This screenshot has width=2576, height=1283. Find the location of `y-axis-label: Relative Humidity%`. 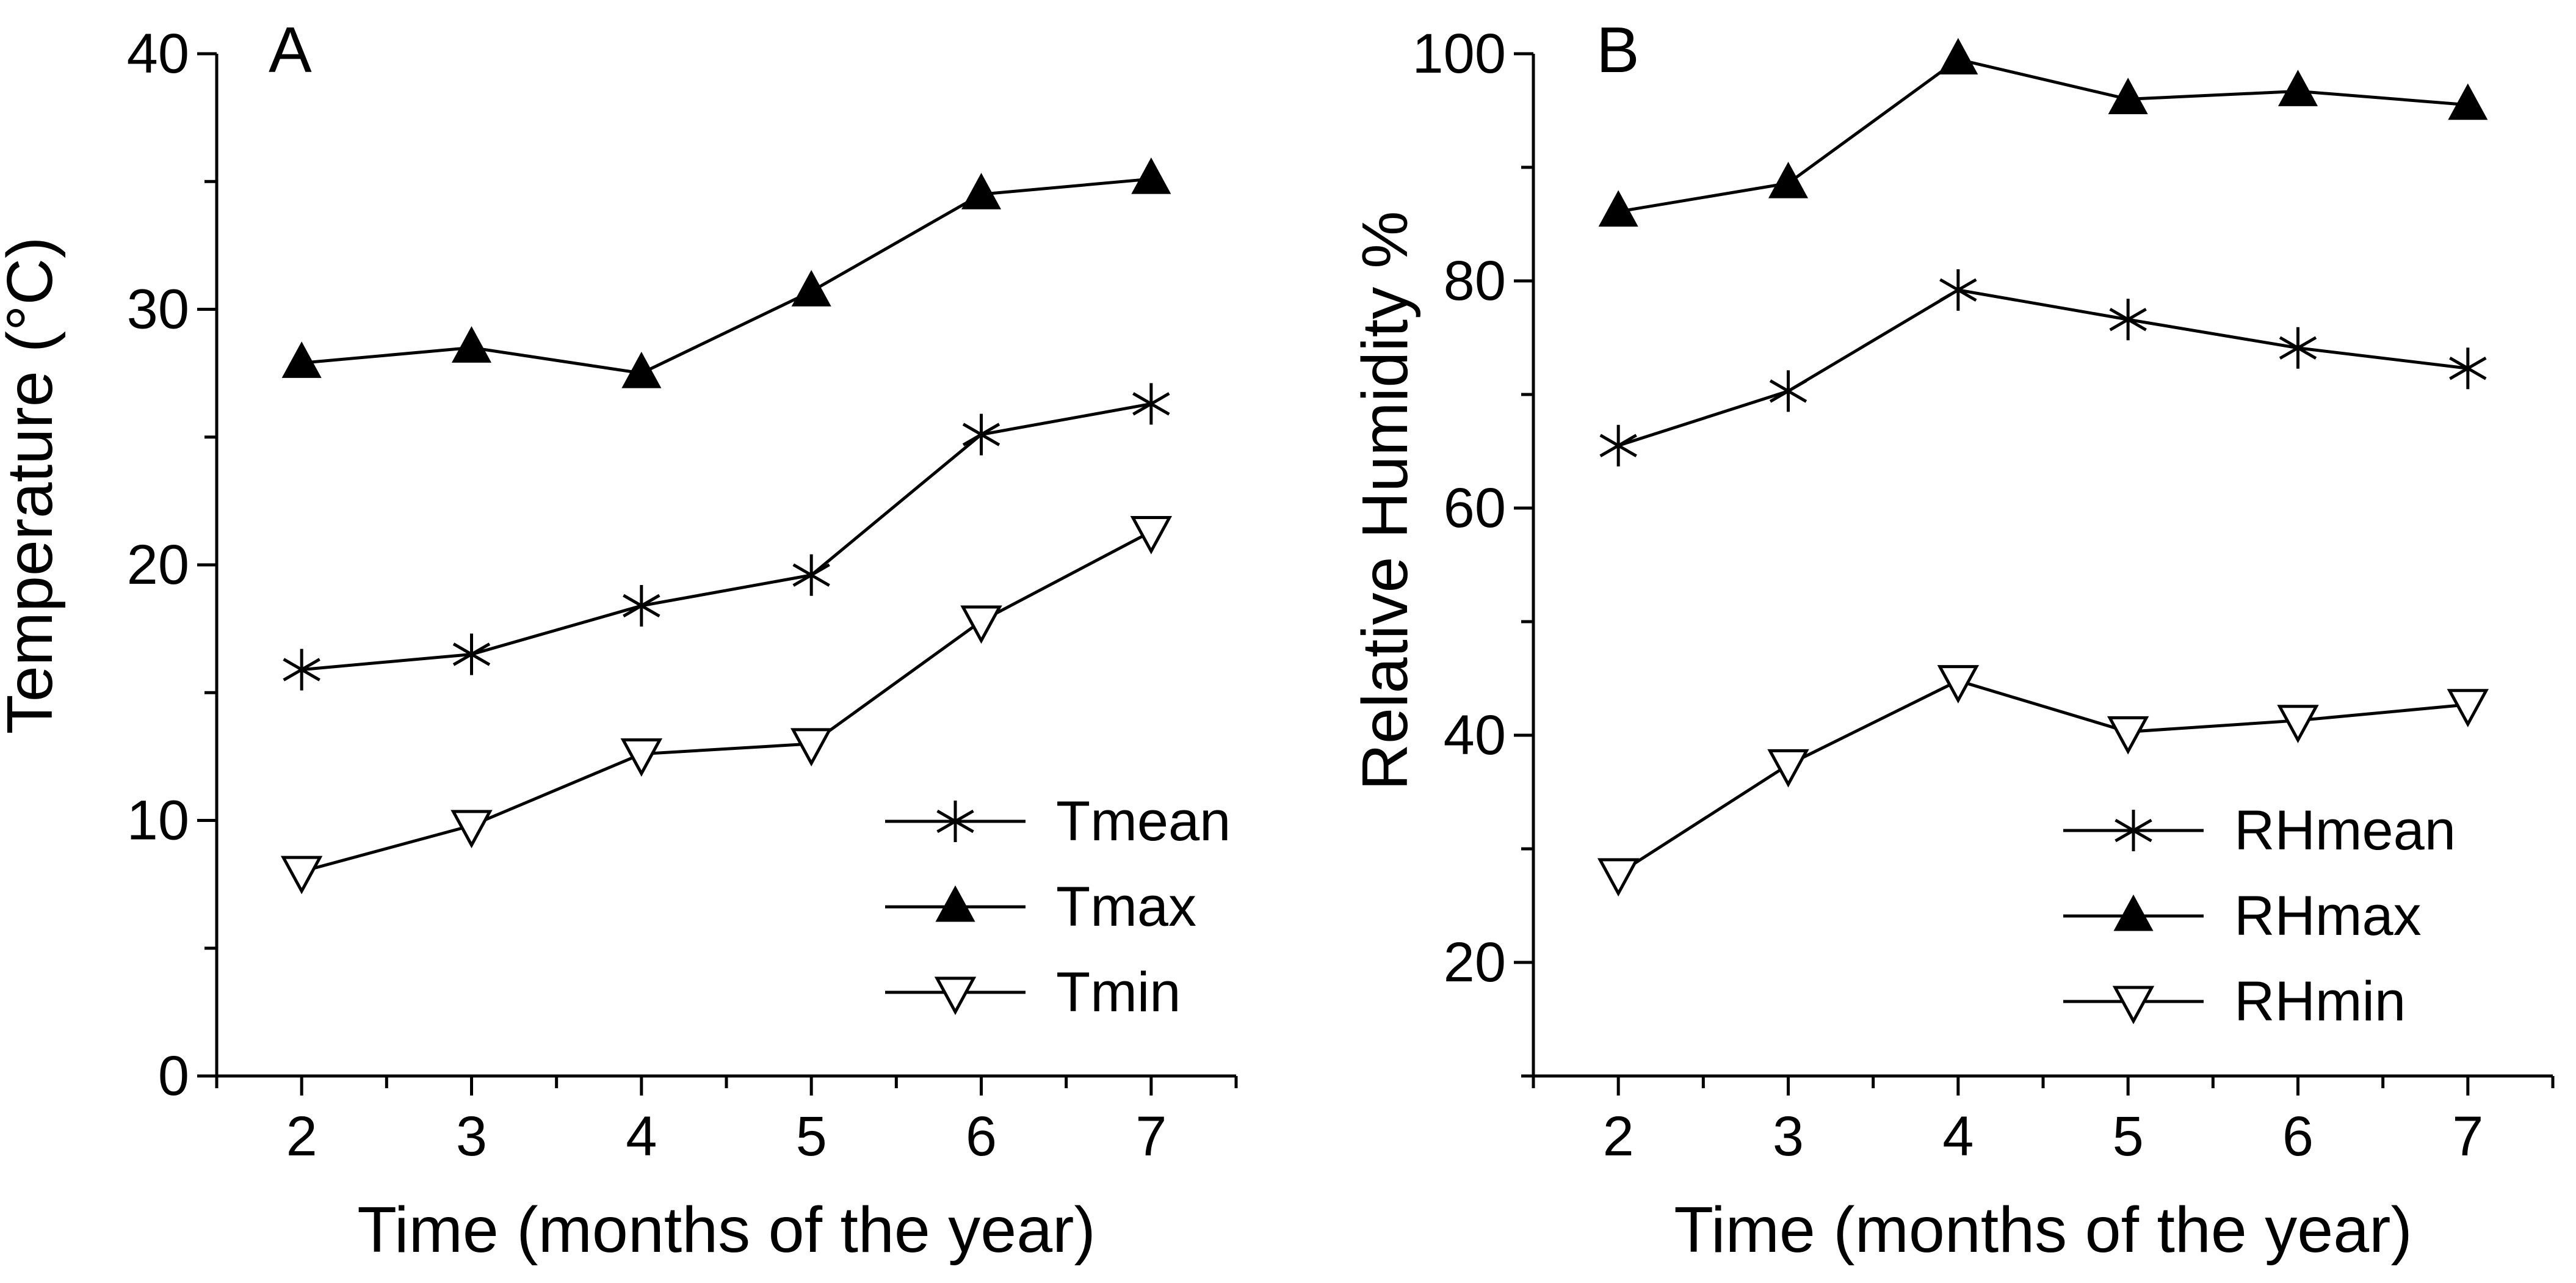

y-axis-label: Relative Humidity% is located at coordinates (1385, 501).